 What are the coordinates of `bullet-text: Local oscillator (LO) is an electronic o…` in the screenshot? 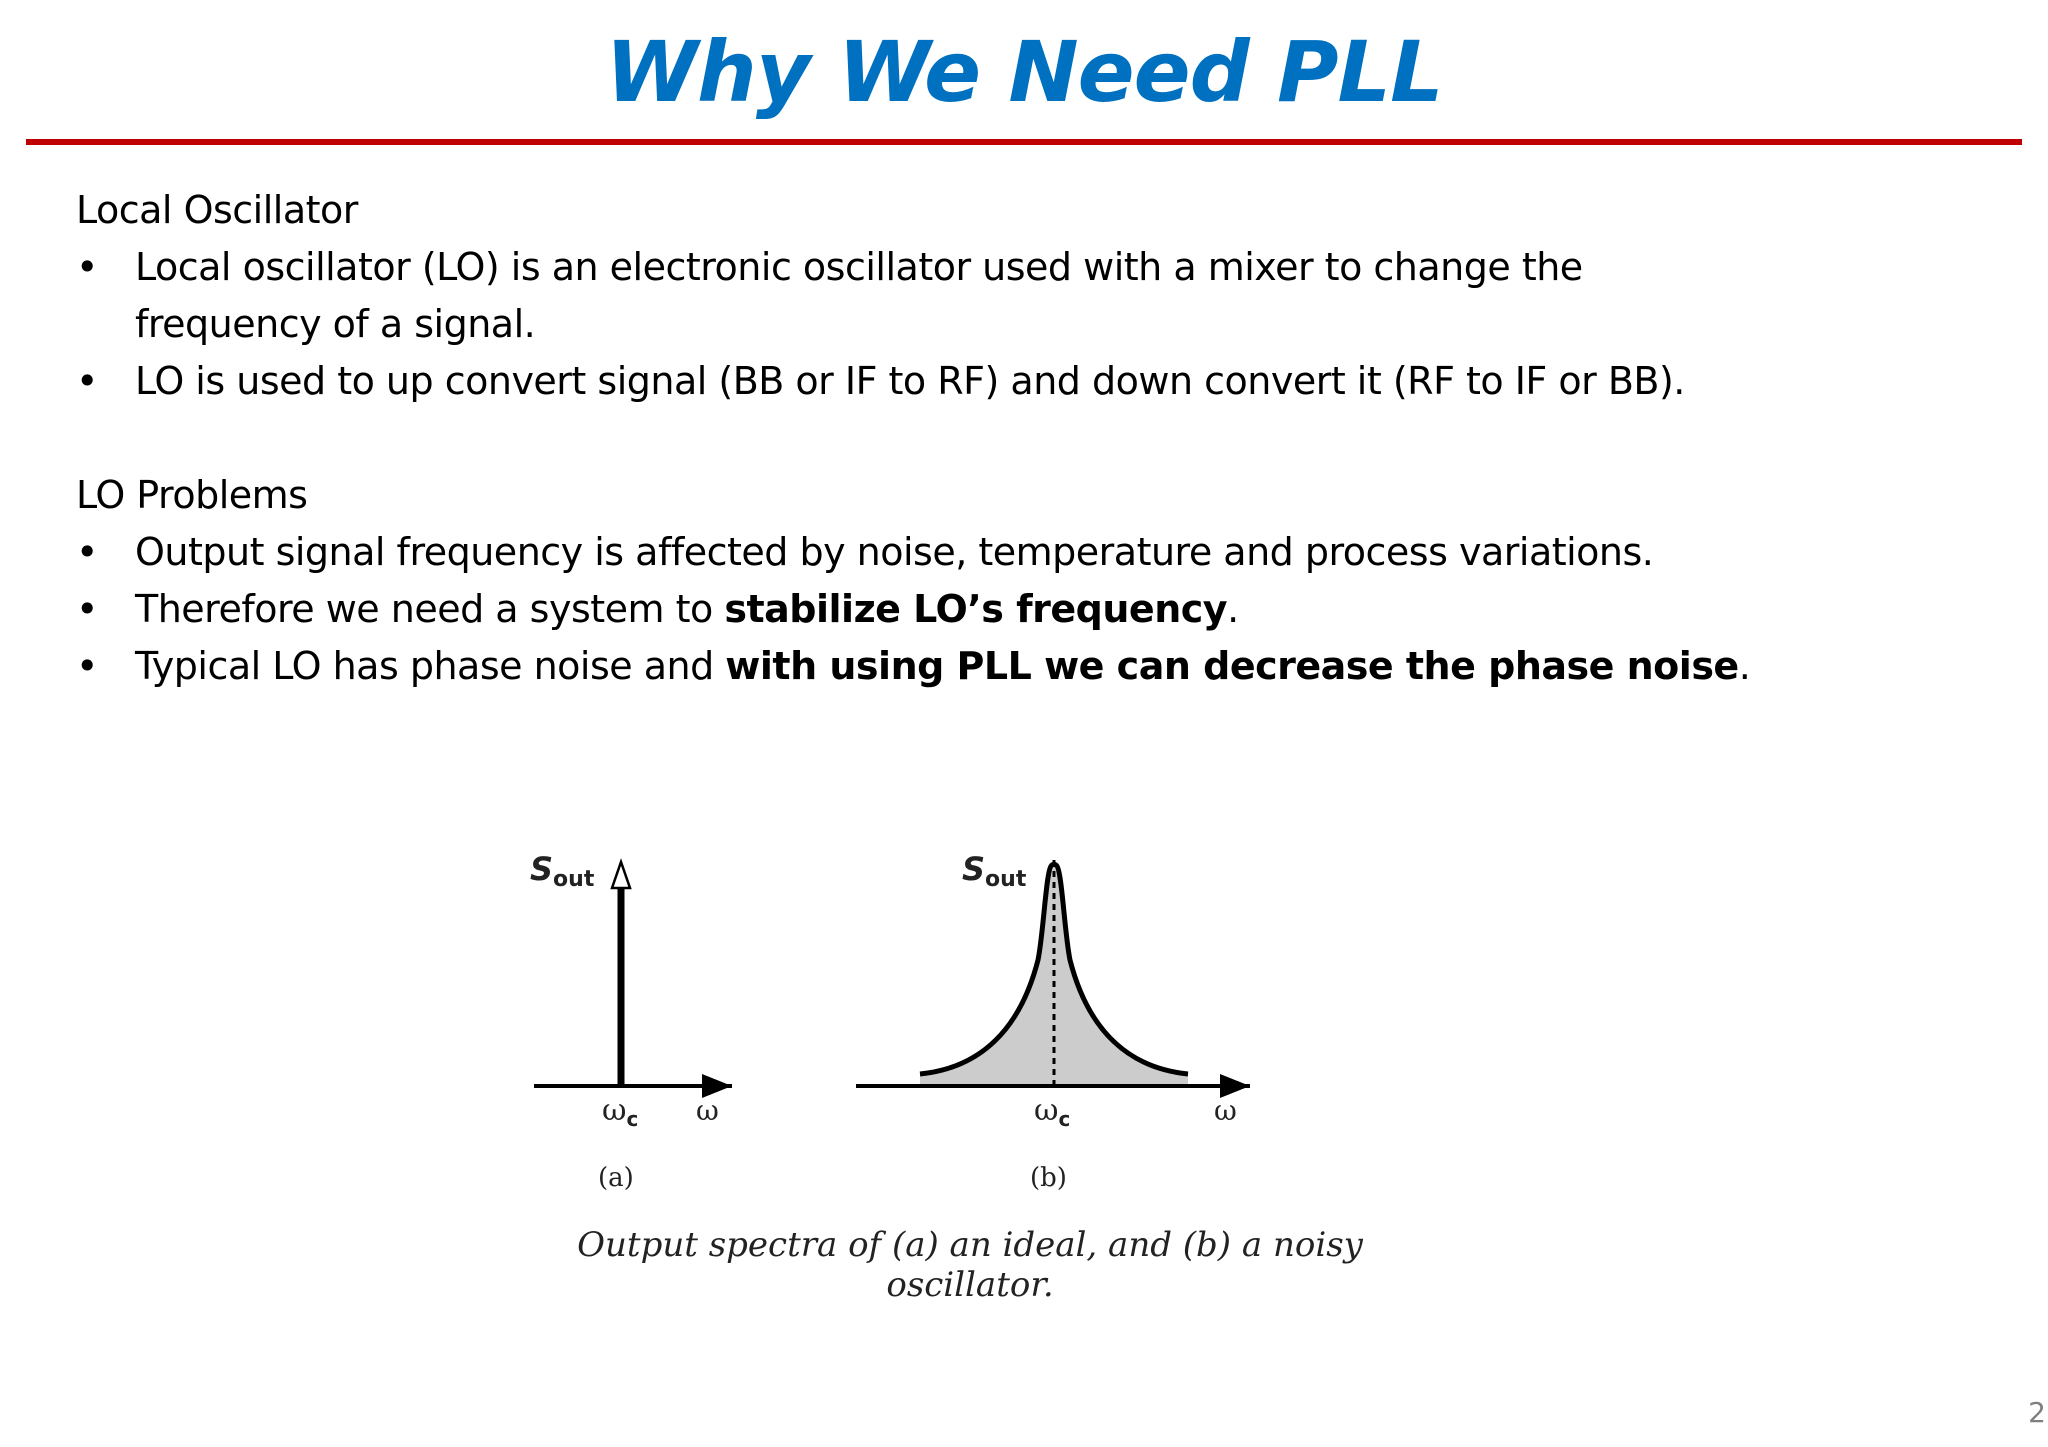 It's located at (859, 267).